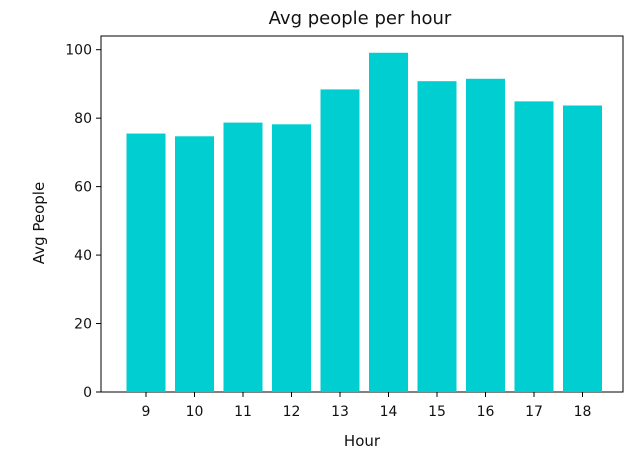 Image resolution: width=632 pixels, height=464 pixels. I want to click on y-axis-label: Avg People, so click(39, 223).